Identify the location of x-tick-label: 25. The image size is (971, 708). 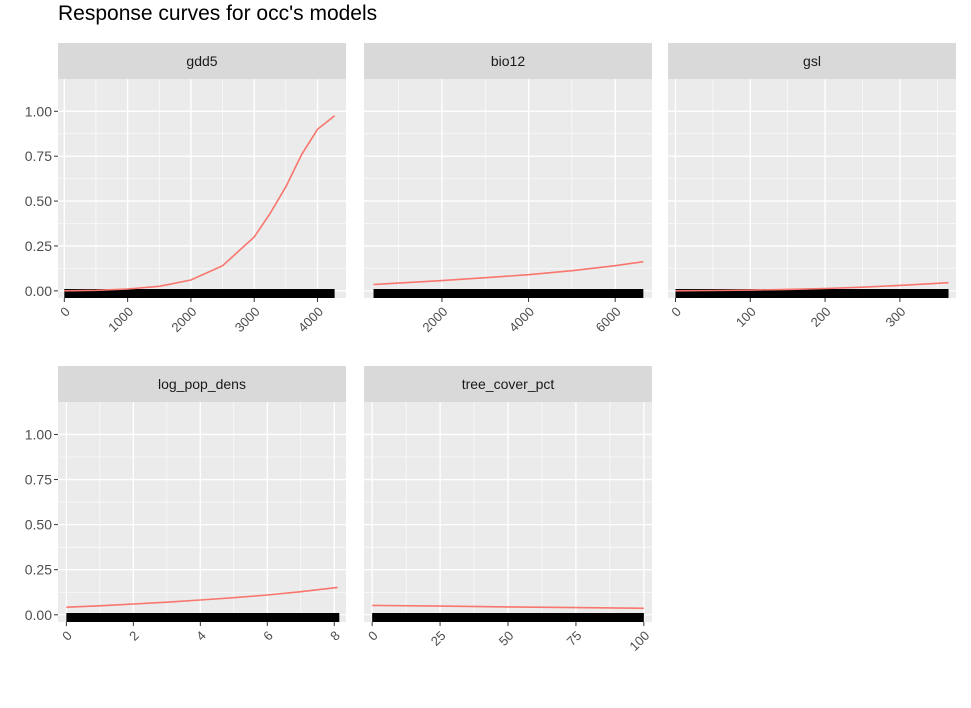
(438, 638).